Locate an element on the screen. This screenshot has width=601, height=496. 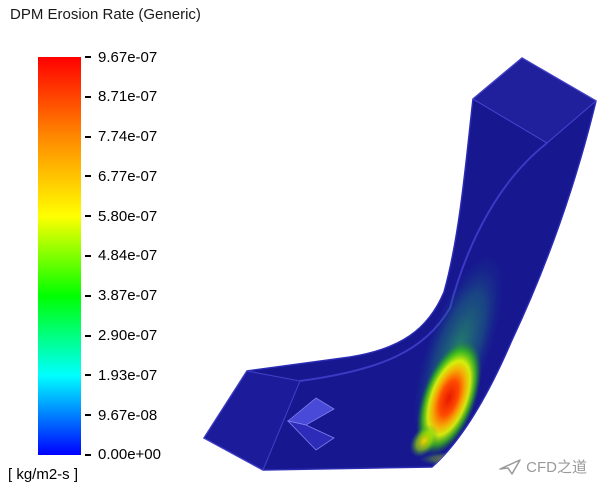
colorbar-tick: 3.87e-07 is located at coordinates (123, 296).